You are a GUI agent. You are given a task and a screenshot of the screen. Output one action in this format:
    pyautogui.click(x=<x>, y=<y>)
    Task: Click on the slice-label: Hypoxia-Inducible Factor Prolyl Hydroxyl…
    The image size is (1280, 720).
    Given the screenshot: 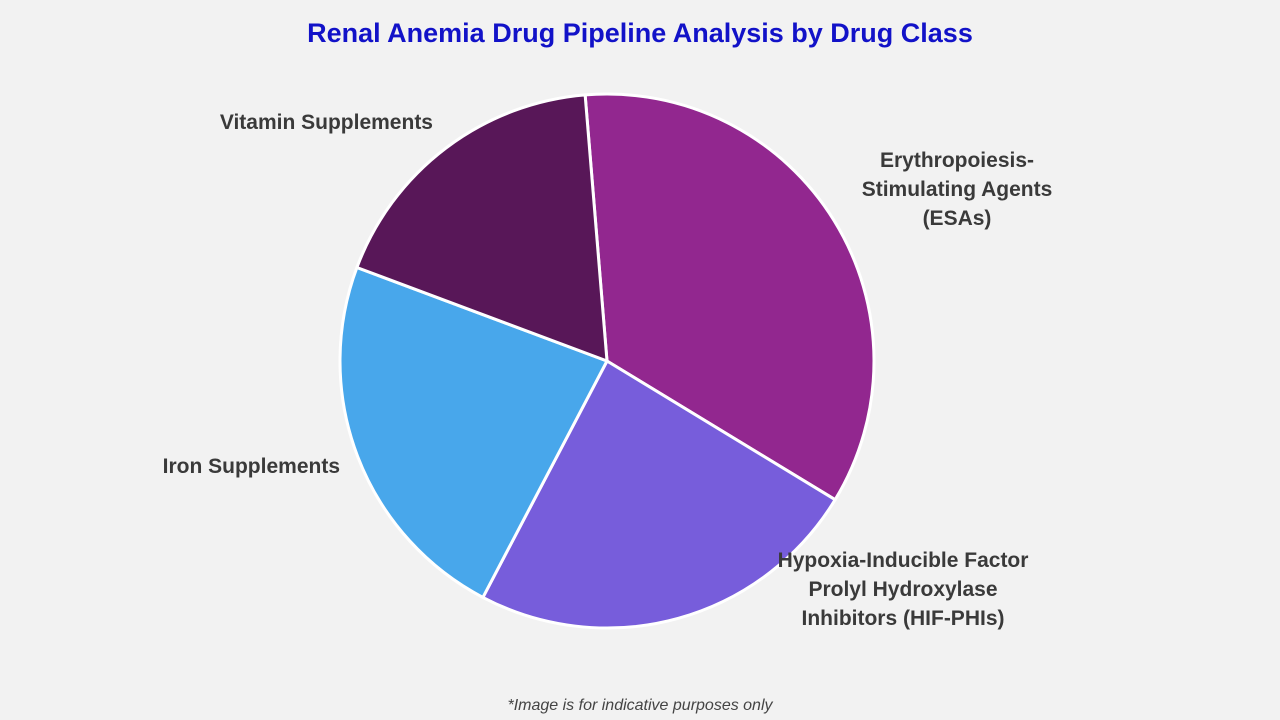 What is the action you would take?
    pyautogui.click(x=903, y=589)
    